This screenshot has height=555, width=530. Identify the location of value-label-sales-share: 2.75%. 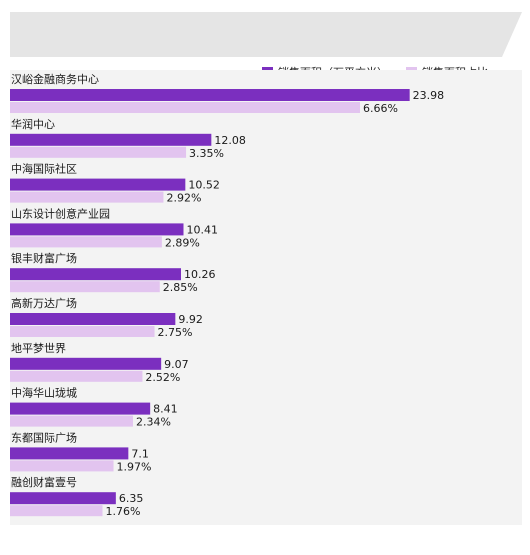
(175, 332).